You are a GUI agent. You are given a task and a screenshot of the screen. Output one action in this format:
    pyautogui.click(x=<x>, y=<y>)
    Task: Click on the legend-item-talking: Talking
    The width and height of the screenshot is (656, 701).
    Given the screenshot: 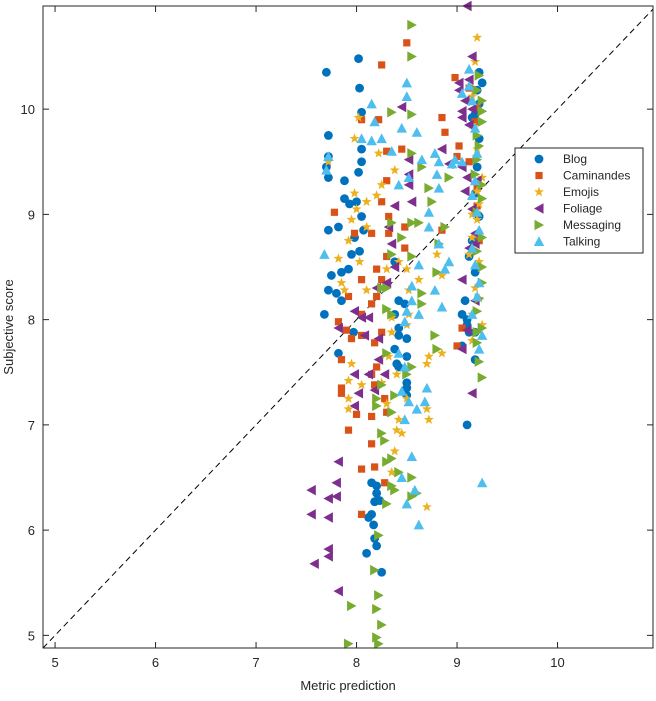 What is the action you would take?
    pyautogui.click(x=566, y=242)
    